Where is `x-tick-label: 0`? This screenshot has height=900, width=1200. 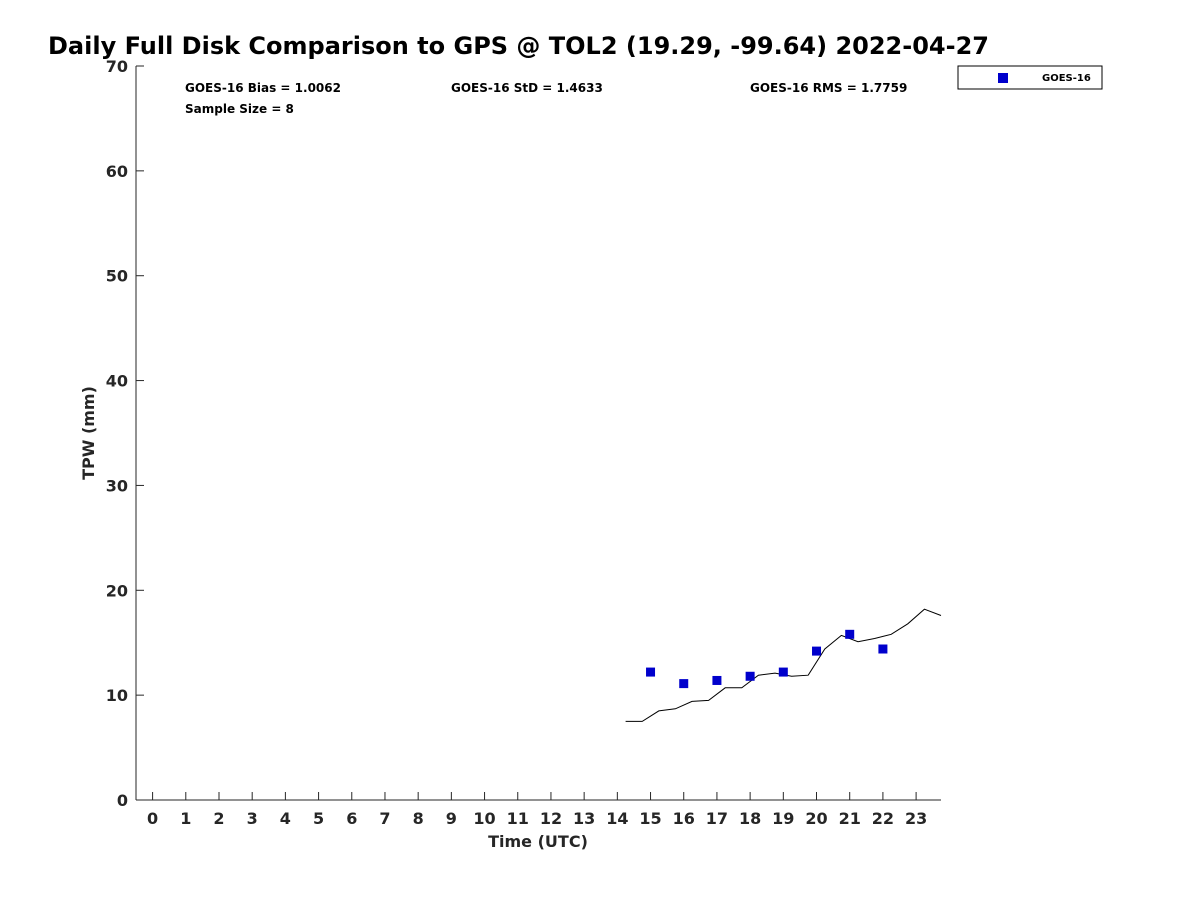
x-tick-label: 0 is located at coordinates (152, 818).